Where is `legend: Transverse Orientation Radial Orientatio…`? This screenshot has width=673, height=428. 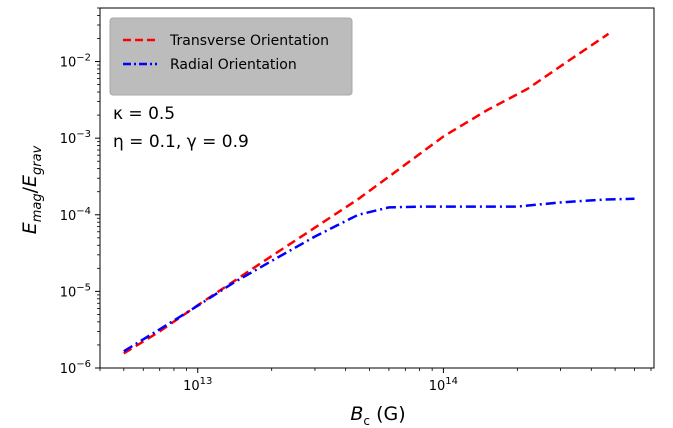 legend: Transverse Orientation Radial Orientatio… is located at coordinates (231, 56).